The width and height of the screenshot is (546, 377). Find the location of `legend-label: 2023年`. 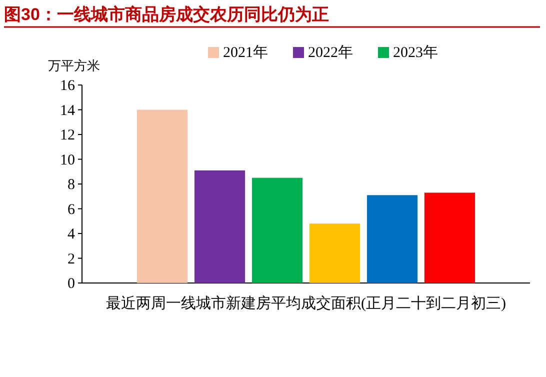

legend-label: 2023年 is located at coordinates (415, 52).